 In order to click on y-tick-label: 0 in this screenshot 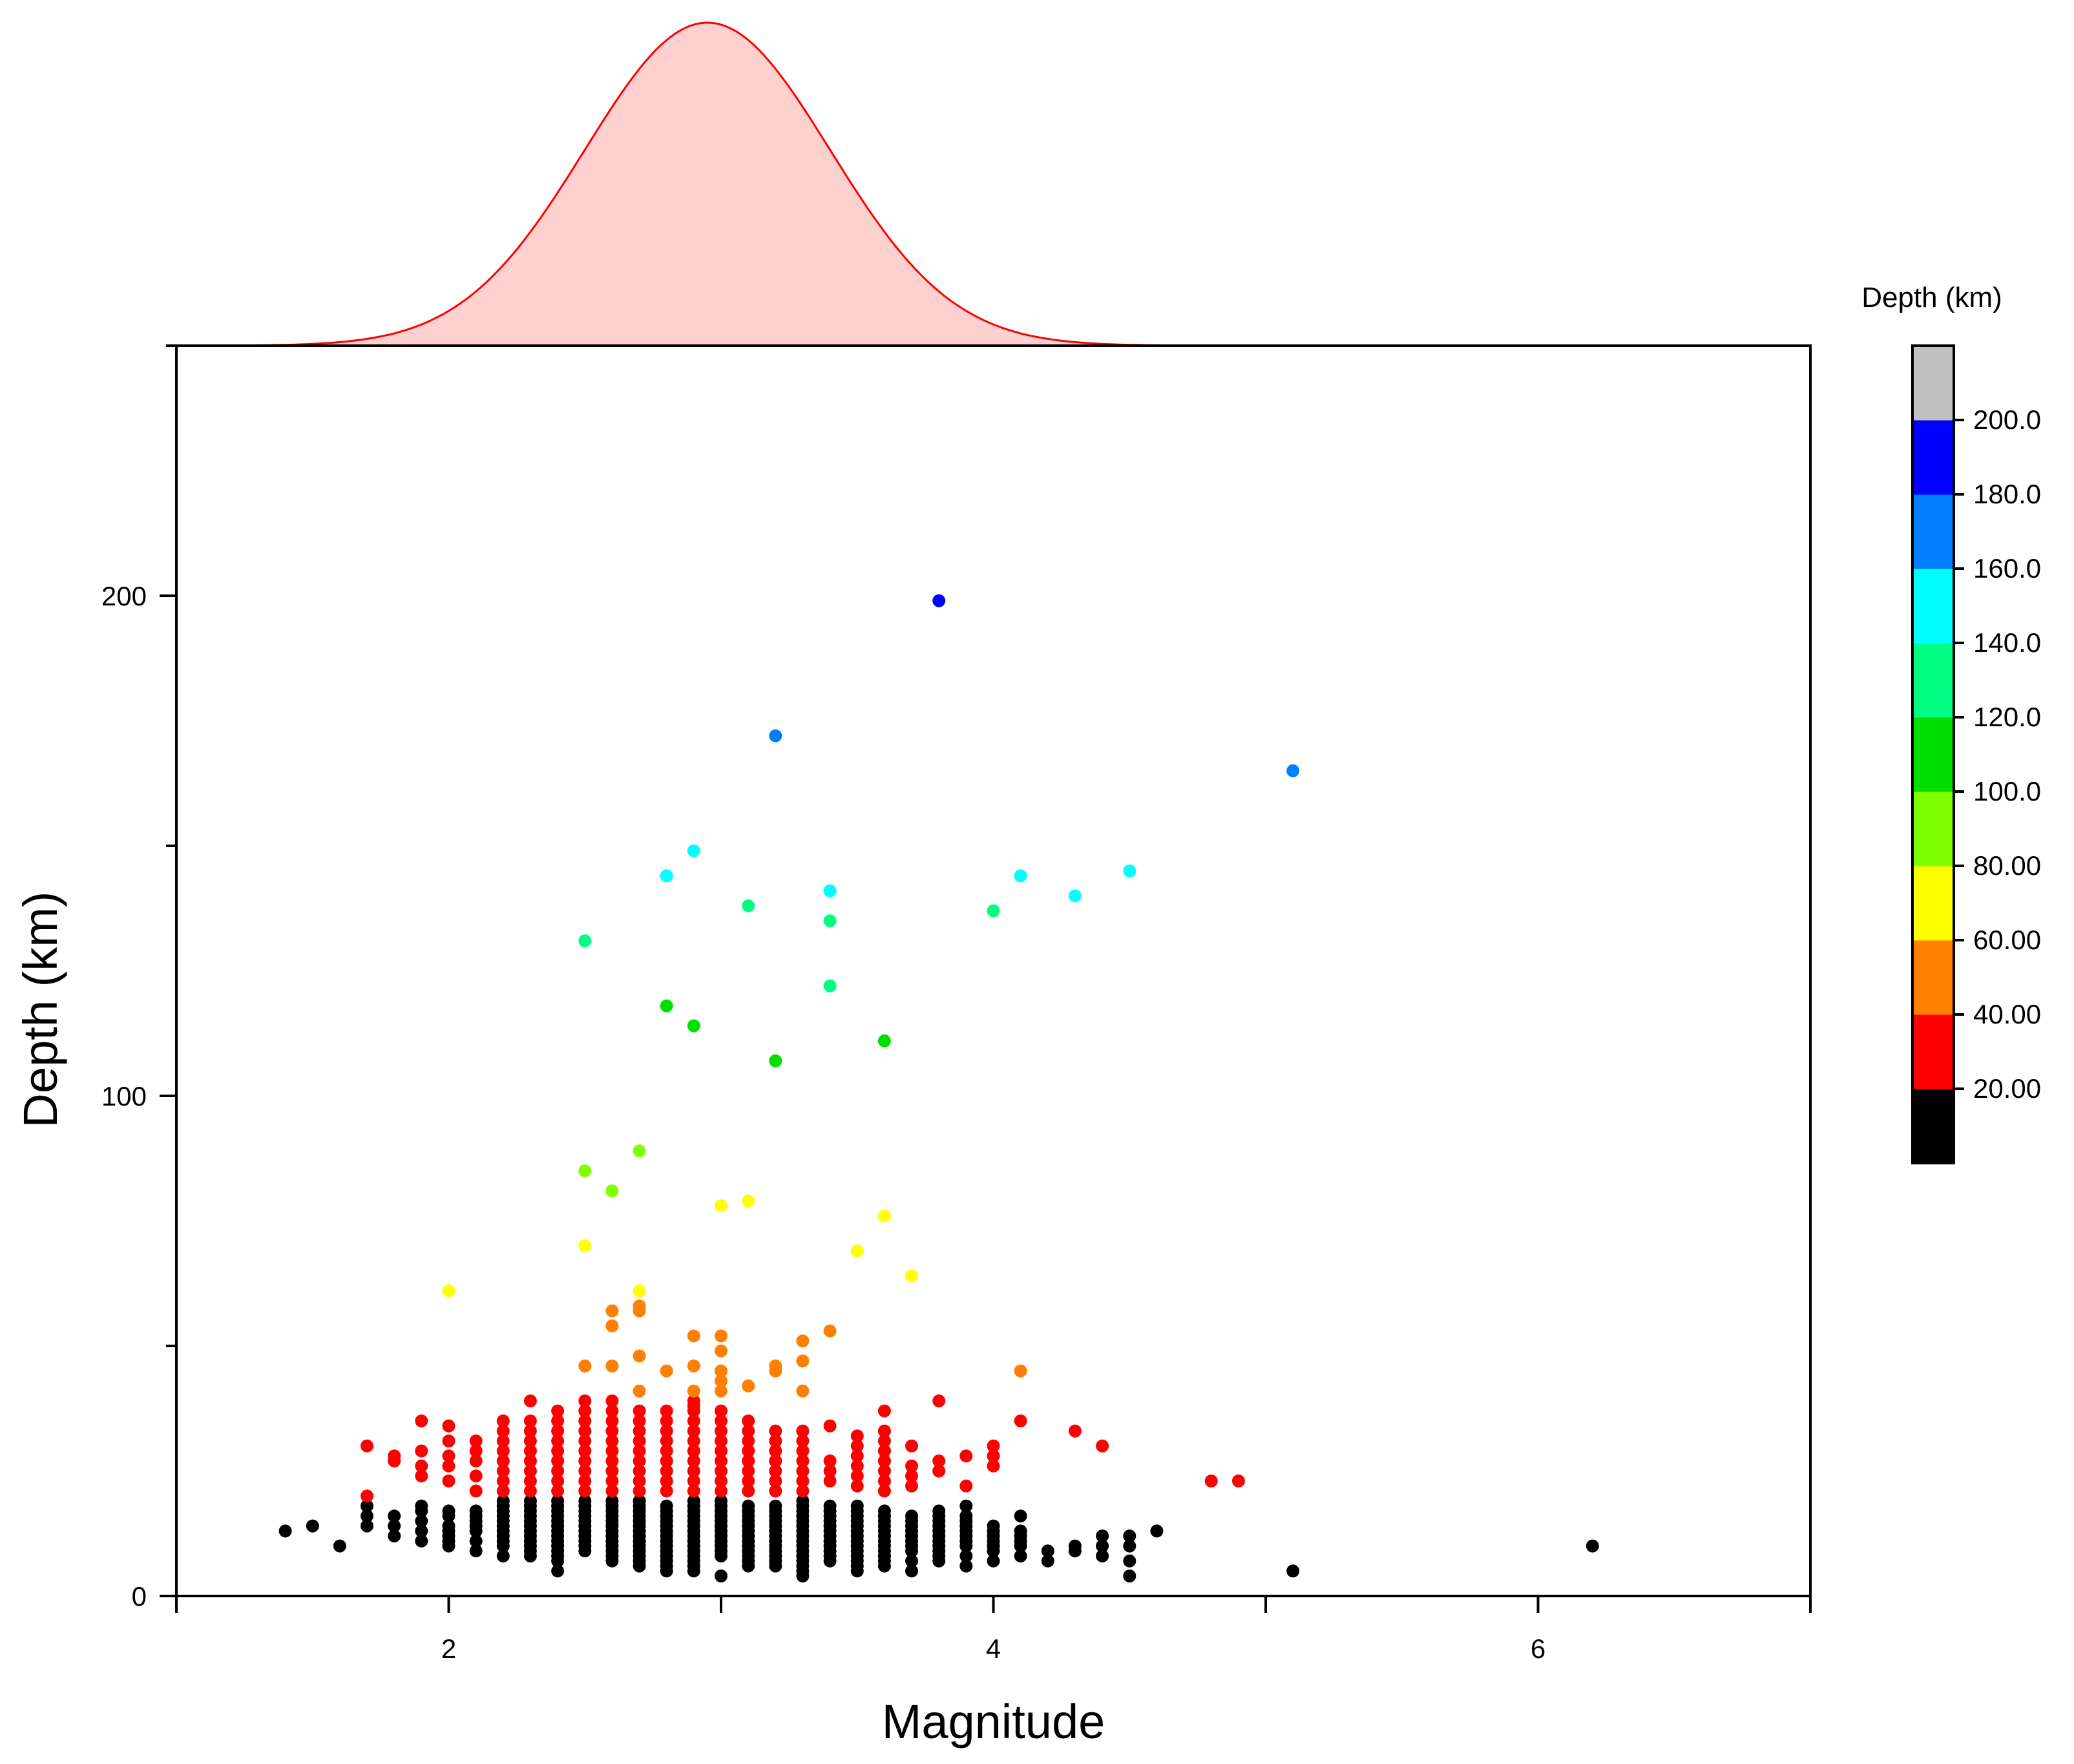, I will do `click(139, 1597)`.